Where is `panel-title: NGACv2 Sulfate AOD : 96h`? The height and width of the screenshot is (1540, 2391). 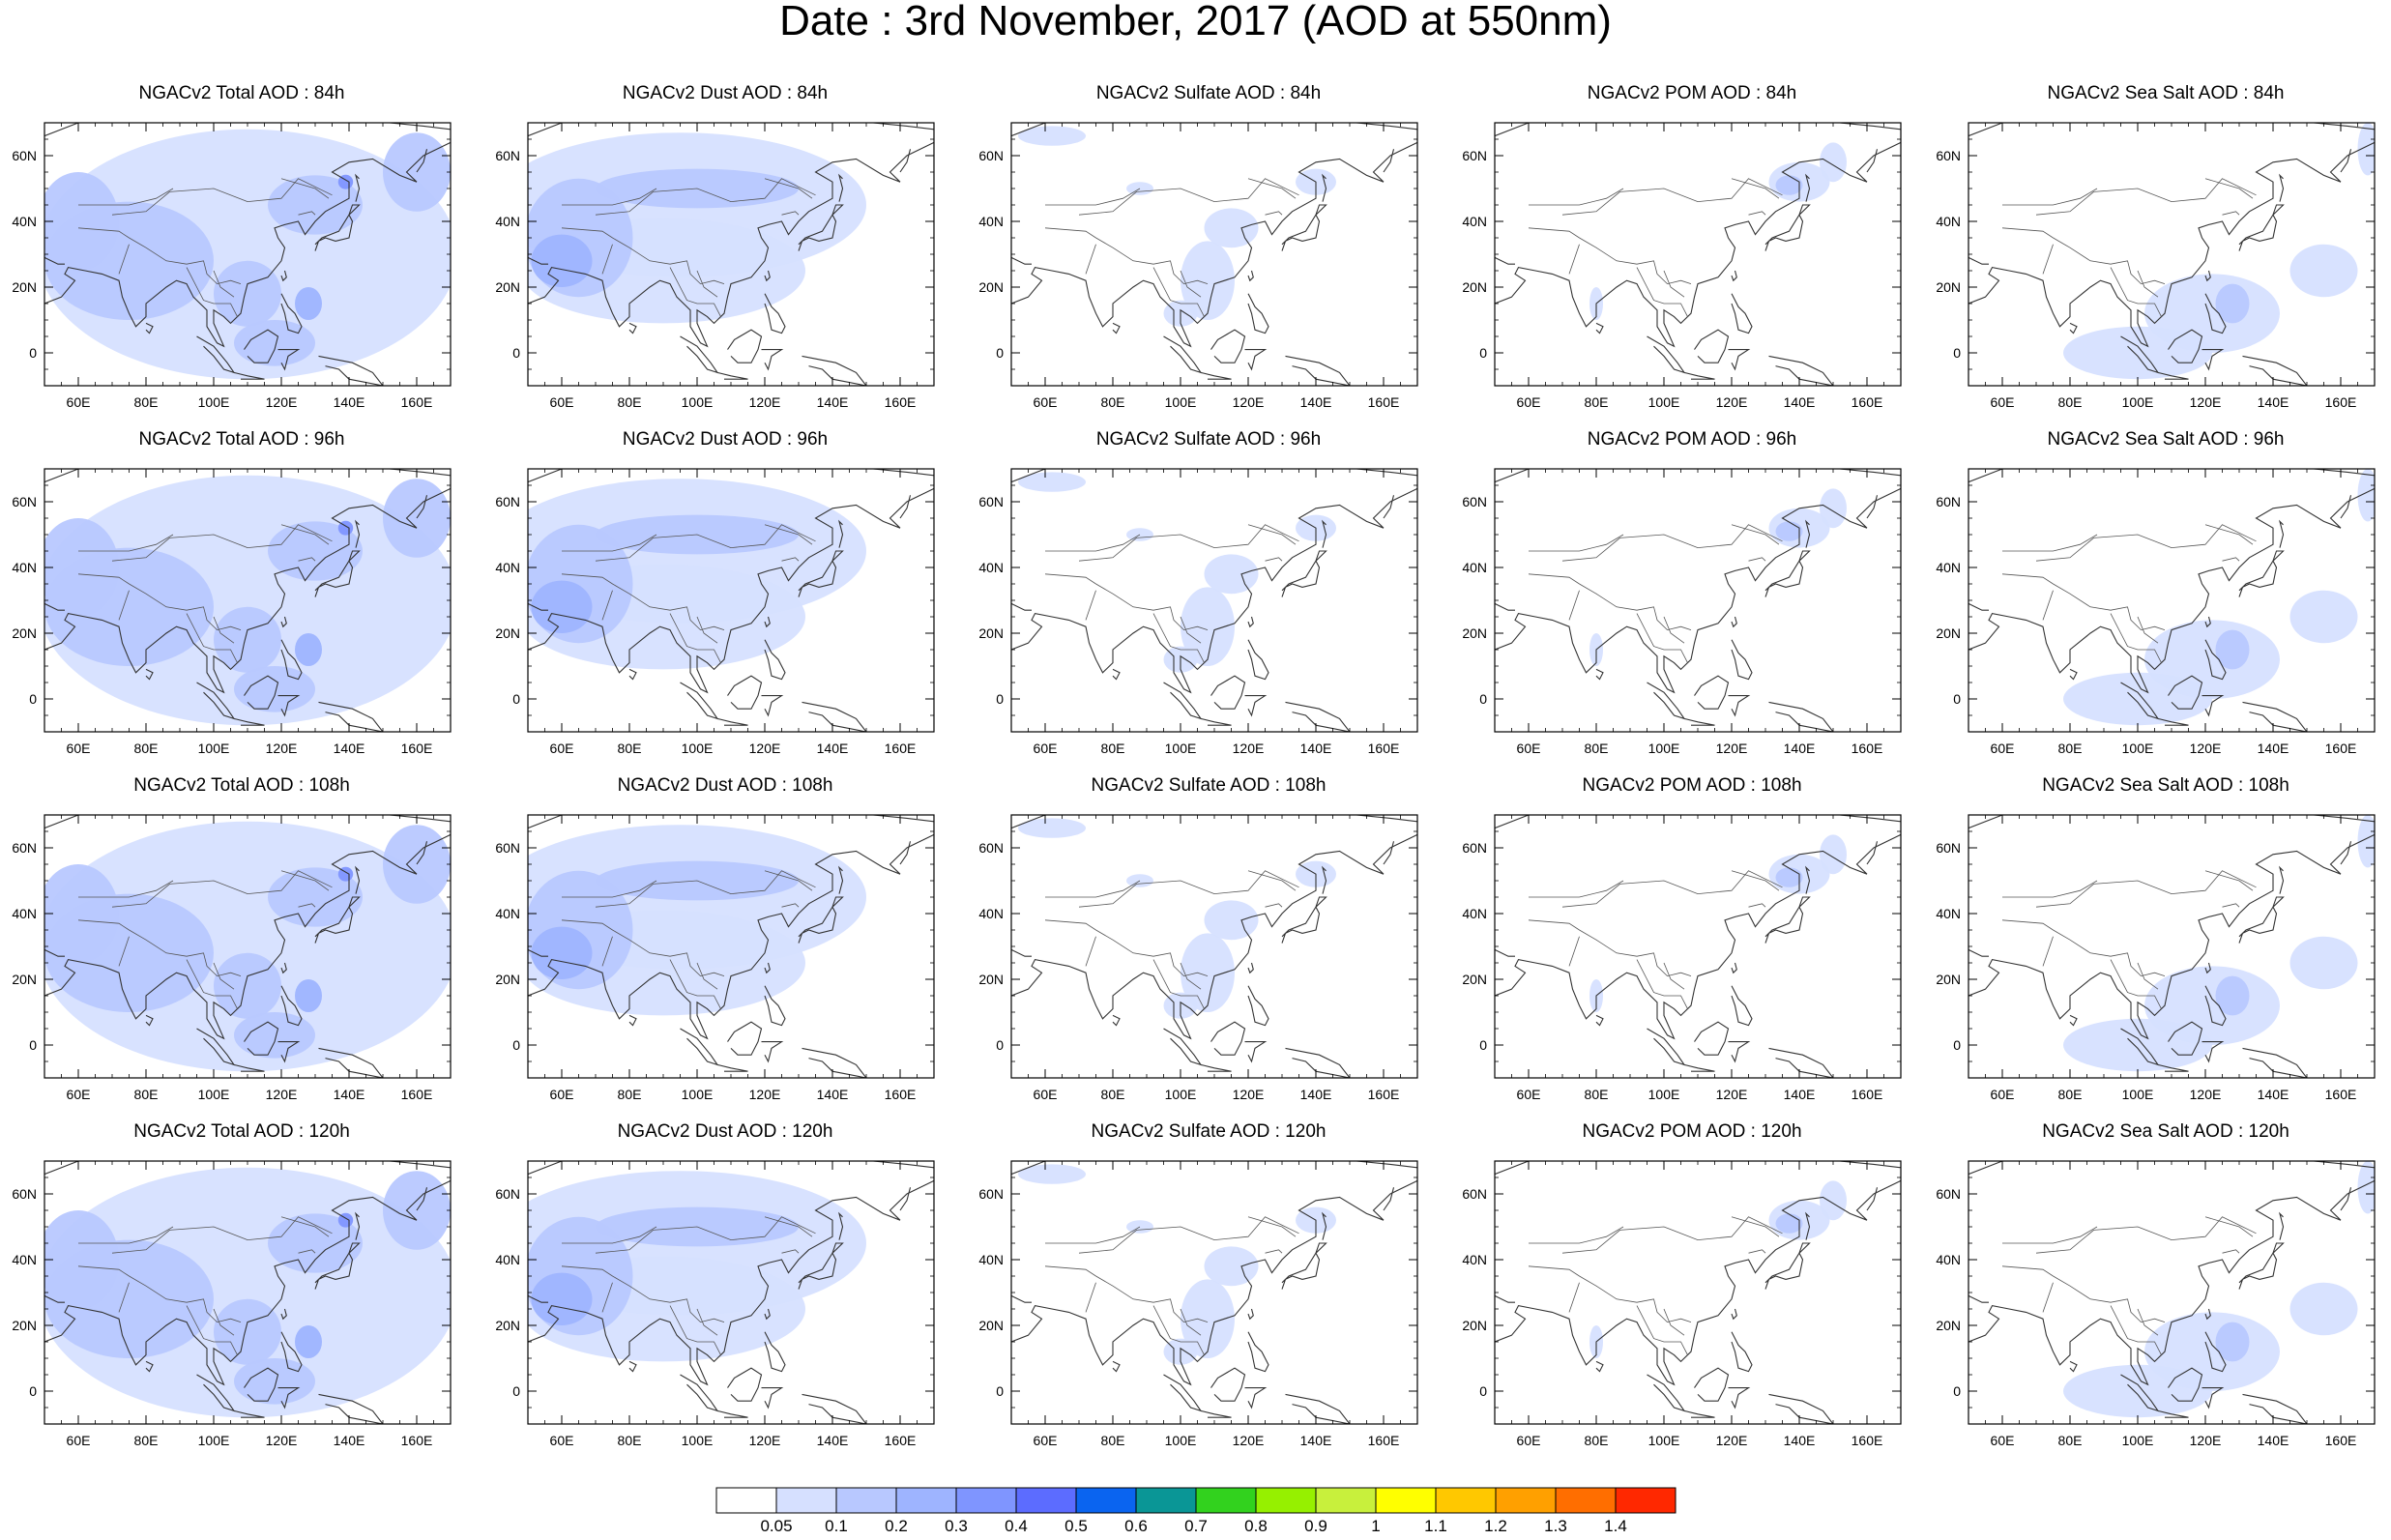 panel-title: NGACv2 Sulfate AOD : 96h is located at coordinates (1208, 439).